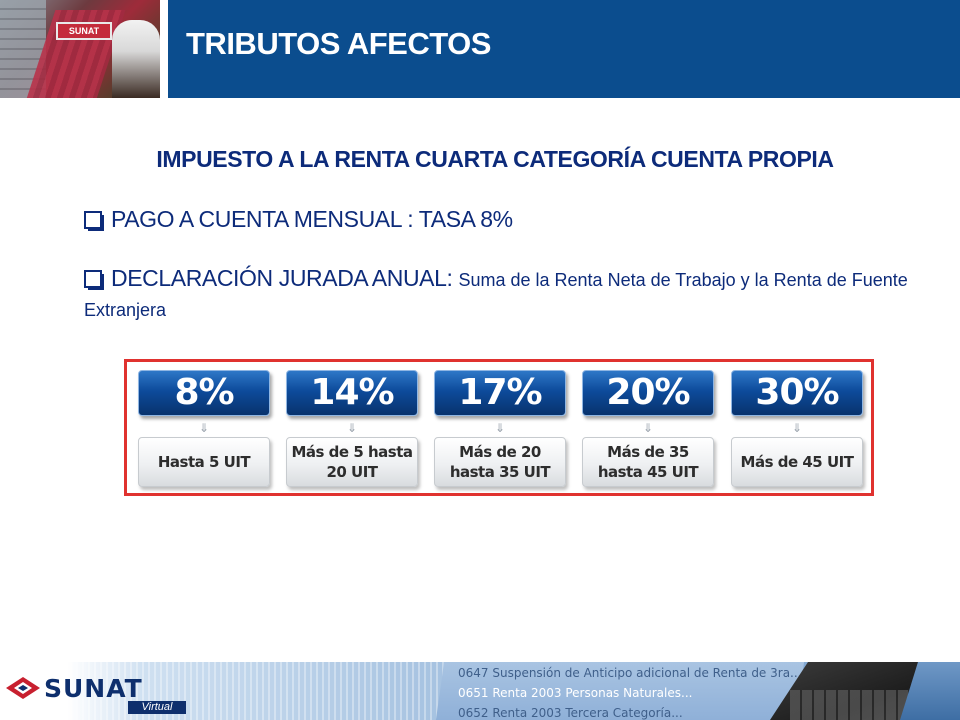  I want to click on header-photo: SUNAT, so click(80, 49).